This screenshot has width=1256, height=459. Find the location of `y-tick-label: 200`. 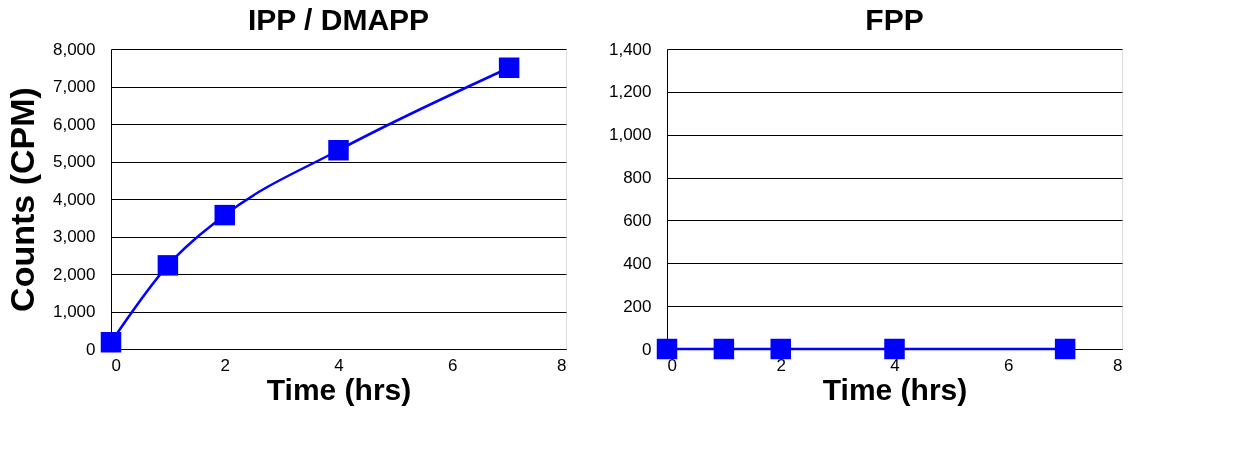

y-tick-label: 200 is located at coordinates (637, 306).